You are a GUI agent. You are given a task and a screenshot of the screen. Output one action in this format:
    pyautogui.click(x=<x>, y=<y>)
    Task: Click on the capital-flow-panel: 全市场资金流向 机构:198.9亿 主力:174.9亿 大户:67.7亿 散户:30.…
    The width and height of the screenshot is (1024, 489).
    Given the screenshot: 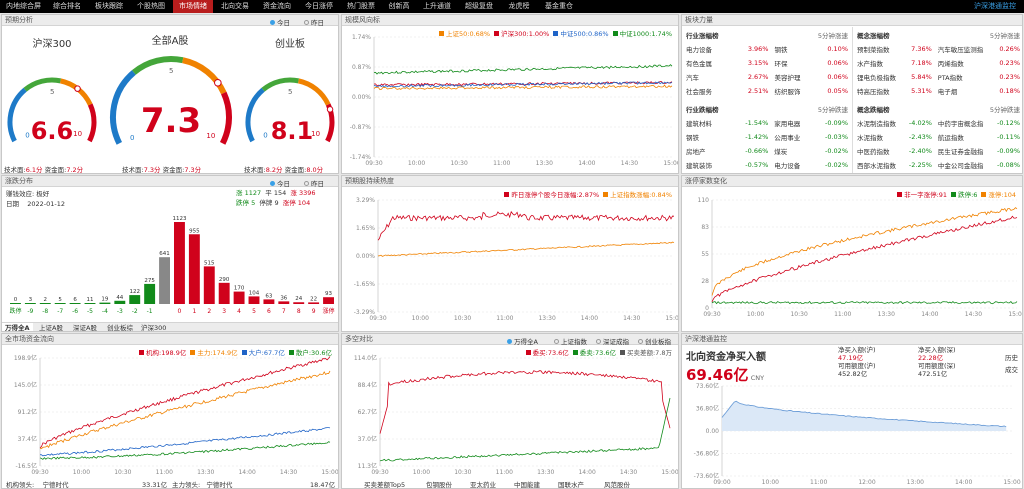 What is the action you would take?
    pyautogui.click(x=170, y=411)
    